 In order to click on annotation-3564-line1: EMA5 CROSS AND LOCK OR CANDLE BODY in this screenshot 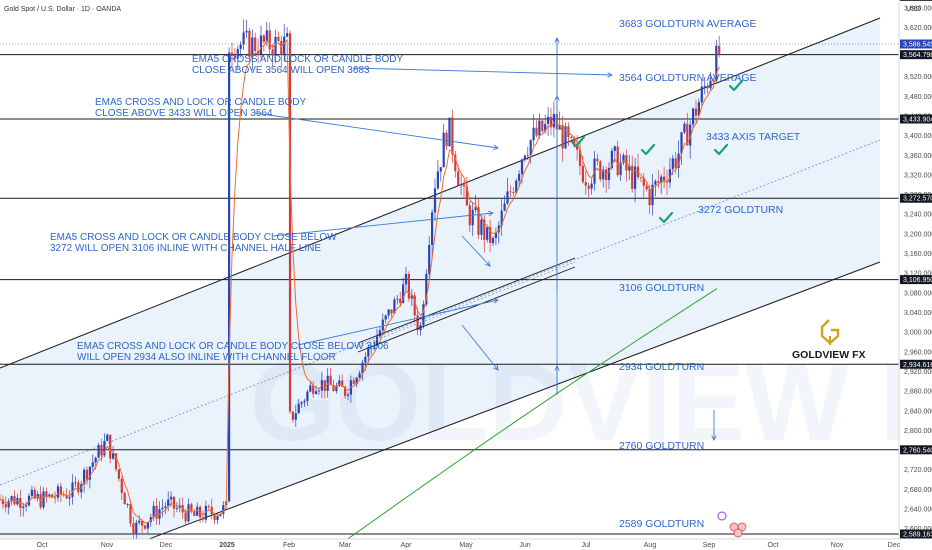, I will do `click(200, 102)`.